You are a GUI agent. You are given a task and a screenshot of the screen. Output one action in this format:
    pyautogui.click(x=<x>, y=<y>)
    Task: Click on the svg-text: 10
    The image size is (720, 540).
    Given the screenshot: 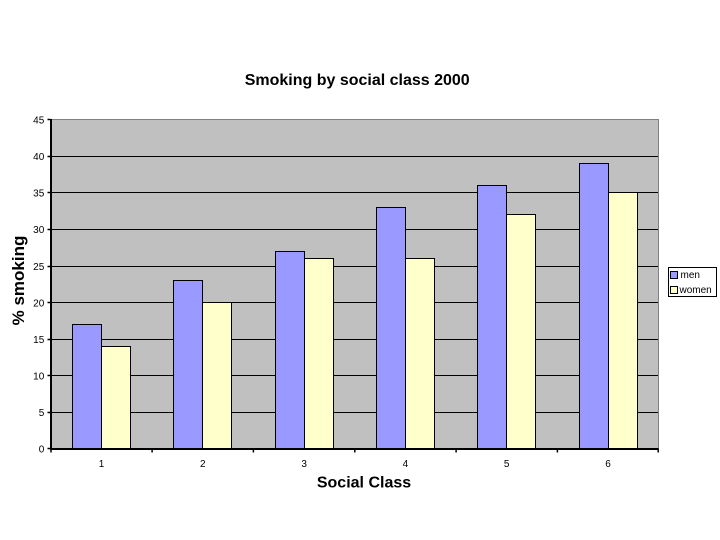 What is the action you would take?
    pyautogui.click(x=39, y=377)
    